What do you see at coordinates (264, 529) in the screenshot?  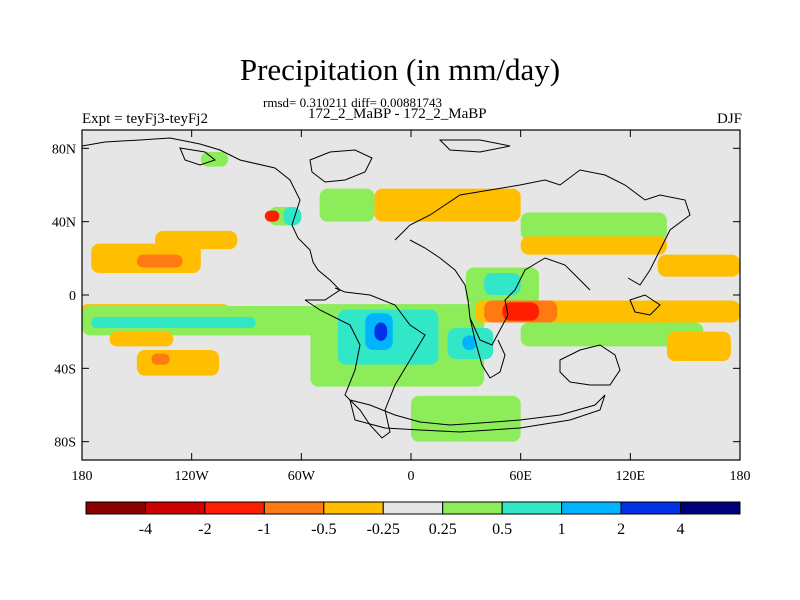 I see `colorbar-label: -1` at bounding box center [264, 529].